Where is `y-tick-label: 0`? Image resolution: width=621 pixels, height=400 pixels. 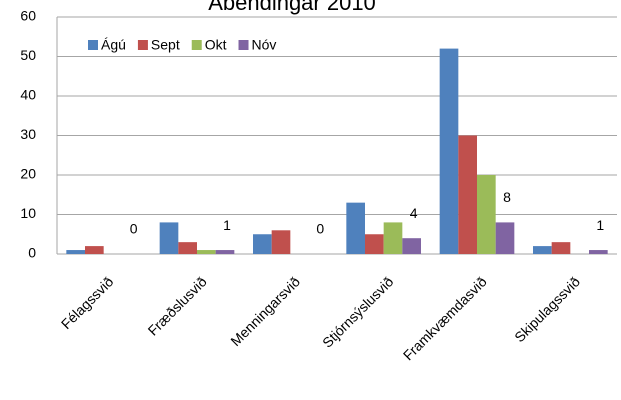 y-tick-label: 0 is located at coordinates (32, 253).